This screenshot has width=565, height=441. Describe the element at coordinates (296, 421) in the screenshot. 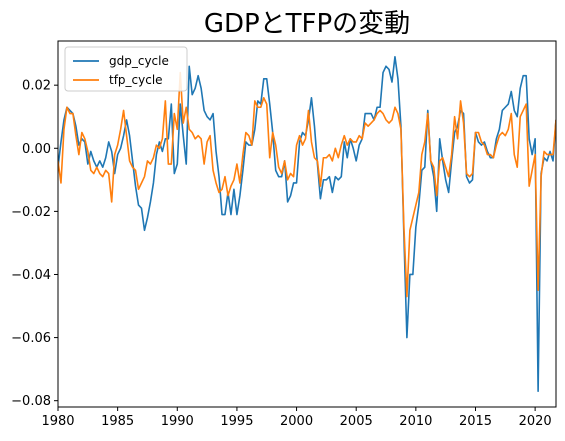

I see `x-tick-label: 2000` at that location.